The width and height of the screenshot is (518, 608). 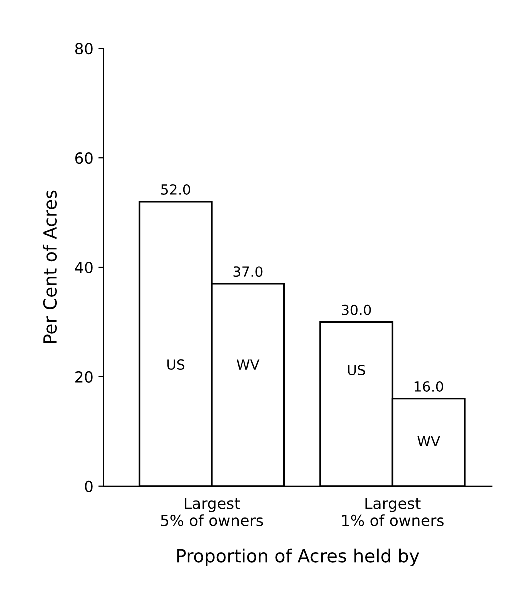 I want to click on y-tick-label: 20, so click(x=84, y=377).